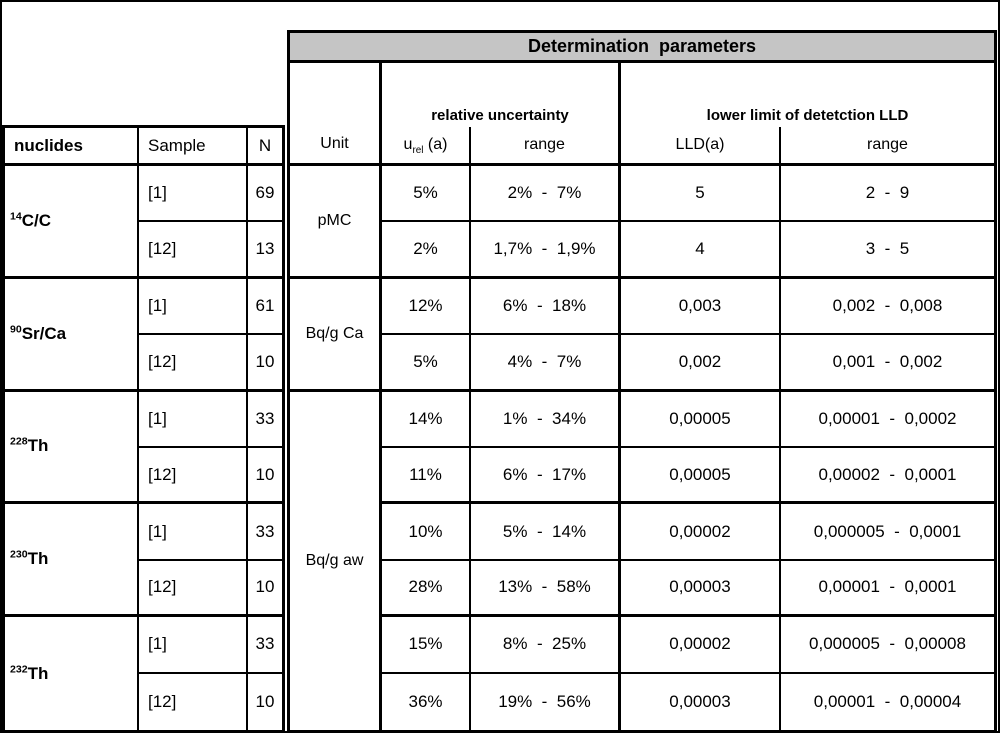 This screenshot has width=1000, height=733. I want to click on unit-cell-bqg-ca: Bq/g Ca, so click(336, 335).